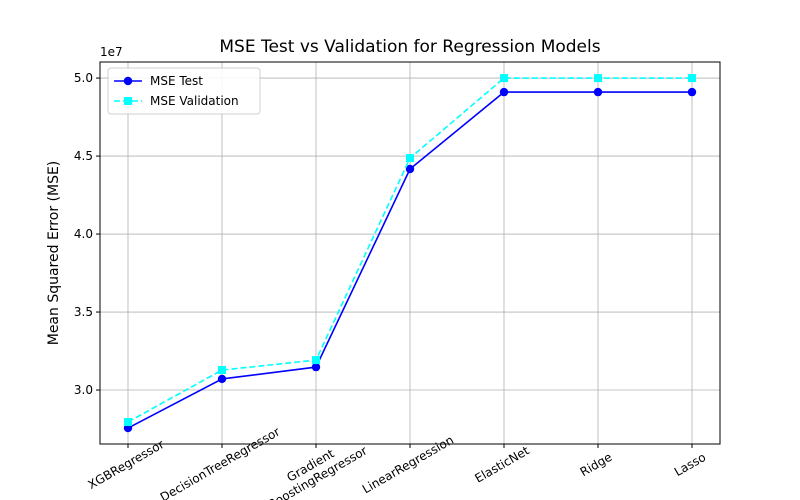  What do you see at coordinates (501, 464) in the screenshot?
I see `x-tick-label: ElasticNet` at bounding box center [501, 464].